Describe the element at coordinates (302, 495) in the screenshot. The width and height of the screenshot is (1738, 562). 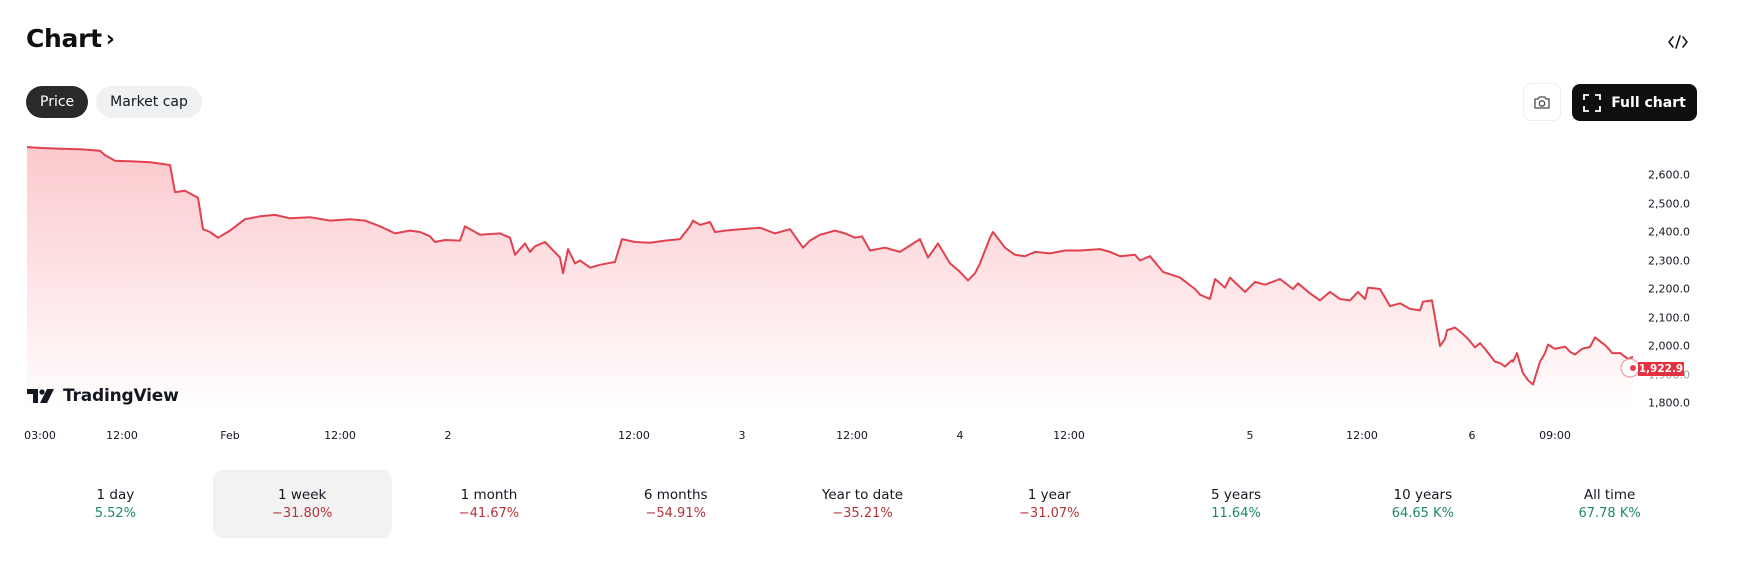
I see `period-label: 1 week` at that location.